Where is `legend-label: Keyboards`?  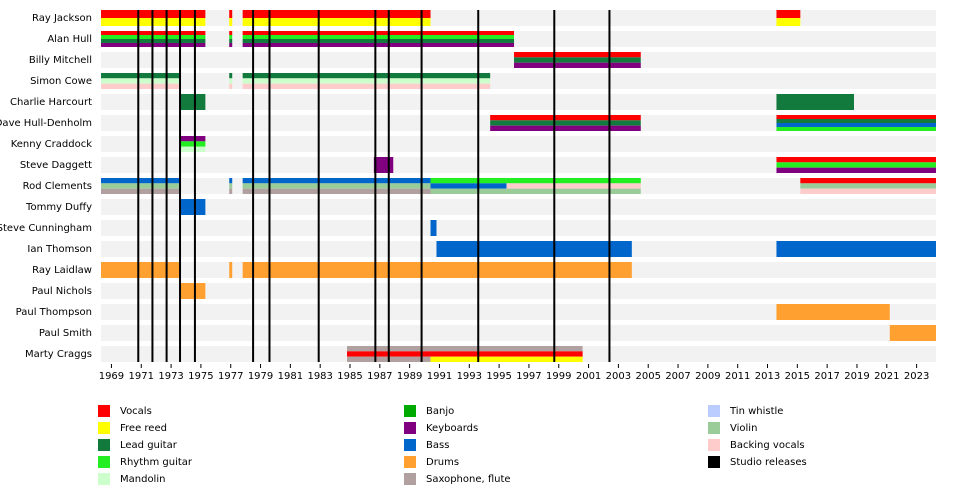 legend-label: Keyboards is located at coordinates (452, 428).